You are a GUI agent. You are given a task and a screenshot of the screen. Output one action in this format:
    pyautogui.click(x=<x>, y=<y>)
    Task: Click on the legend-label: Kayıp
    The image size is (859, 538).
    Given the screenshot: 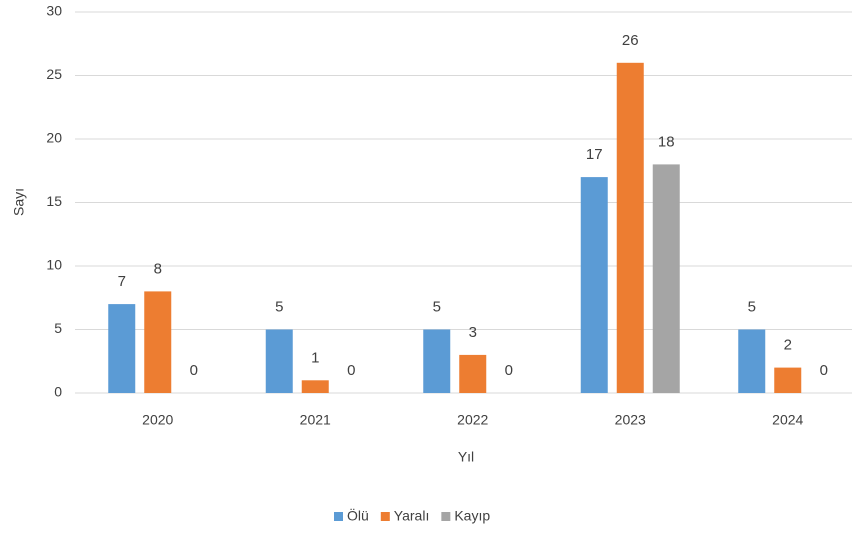 What is the action you would take?
    pyautogui.click(x=472, y=516)
    